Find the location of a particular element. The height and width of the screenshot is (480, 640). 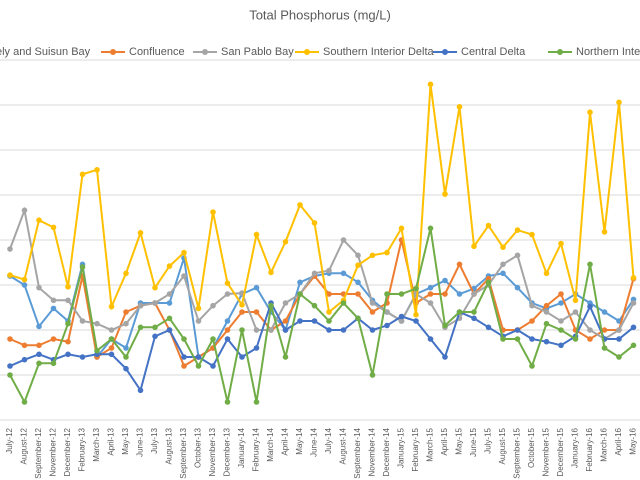

x-tick-label: March-14 is located at coordinates (270, 444).